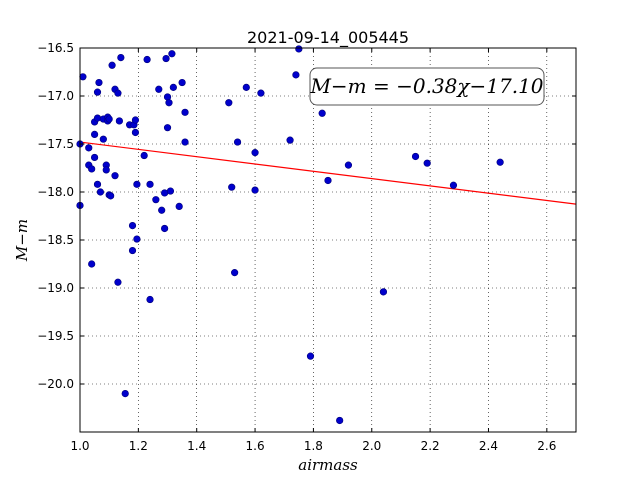 This screenshot has height=480, width=640. I want to click on x-tick-label: 1.2, so click(138, 446).